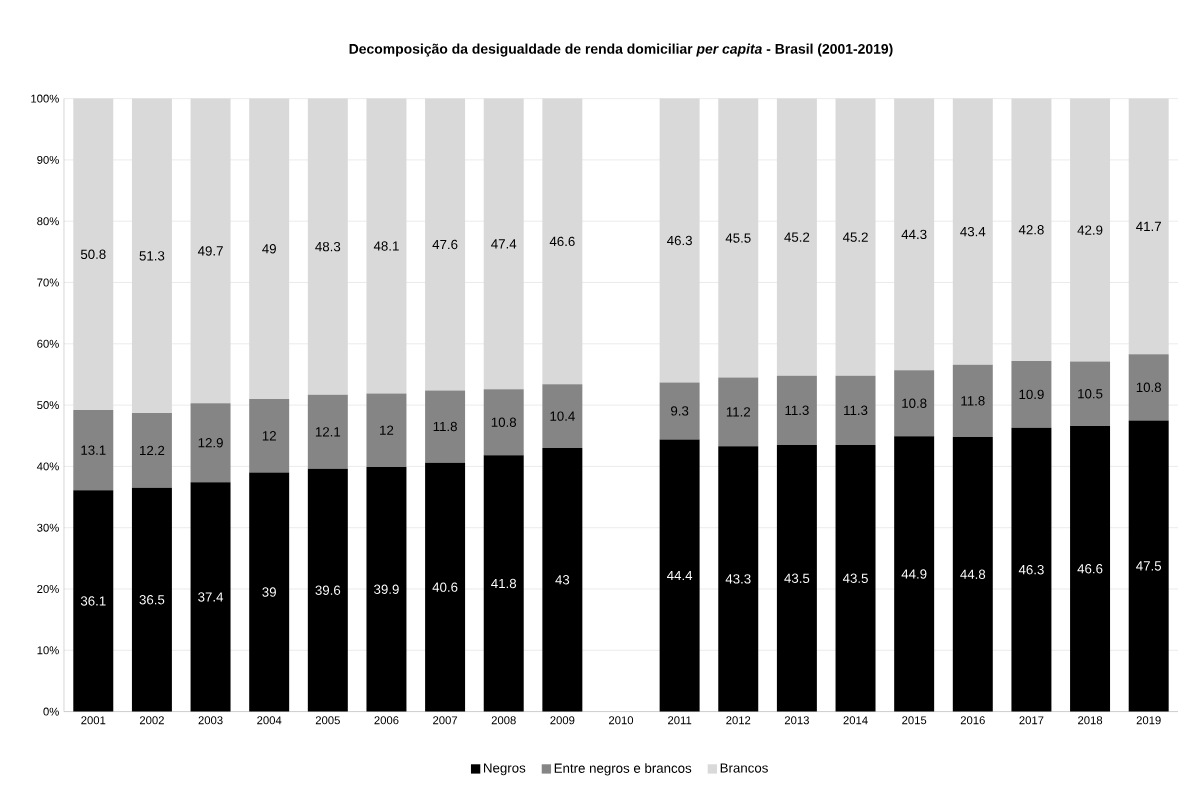 The height and width of the screenshot is (792, 1190). What do you see at coordinates (680, 576) in the screenshot?
I see `data-label: 44.4` at bounding box center [680, 576].